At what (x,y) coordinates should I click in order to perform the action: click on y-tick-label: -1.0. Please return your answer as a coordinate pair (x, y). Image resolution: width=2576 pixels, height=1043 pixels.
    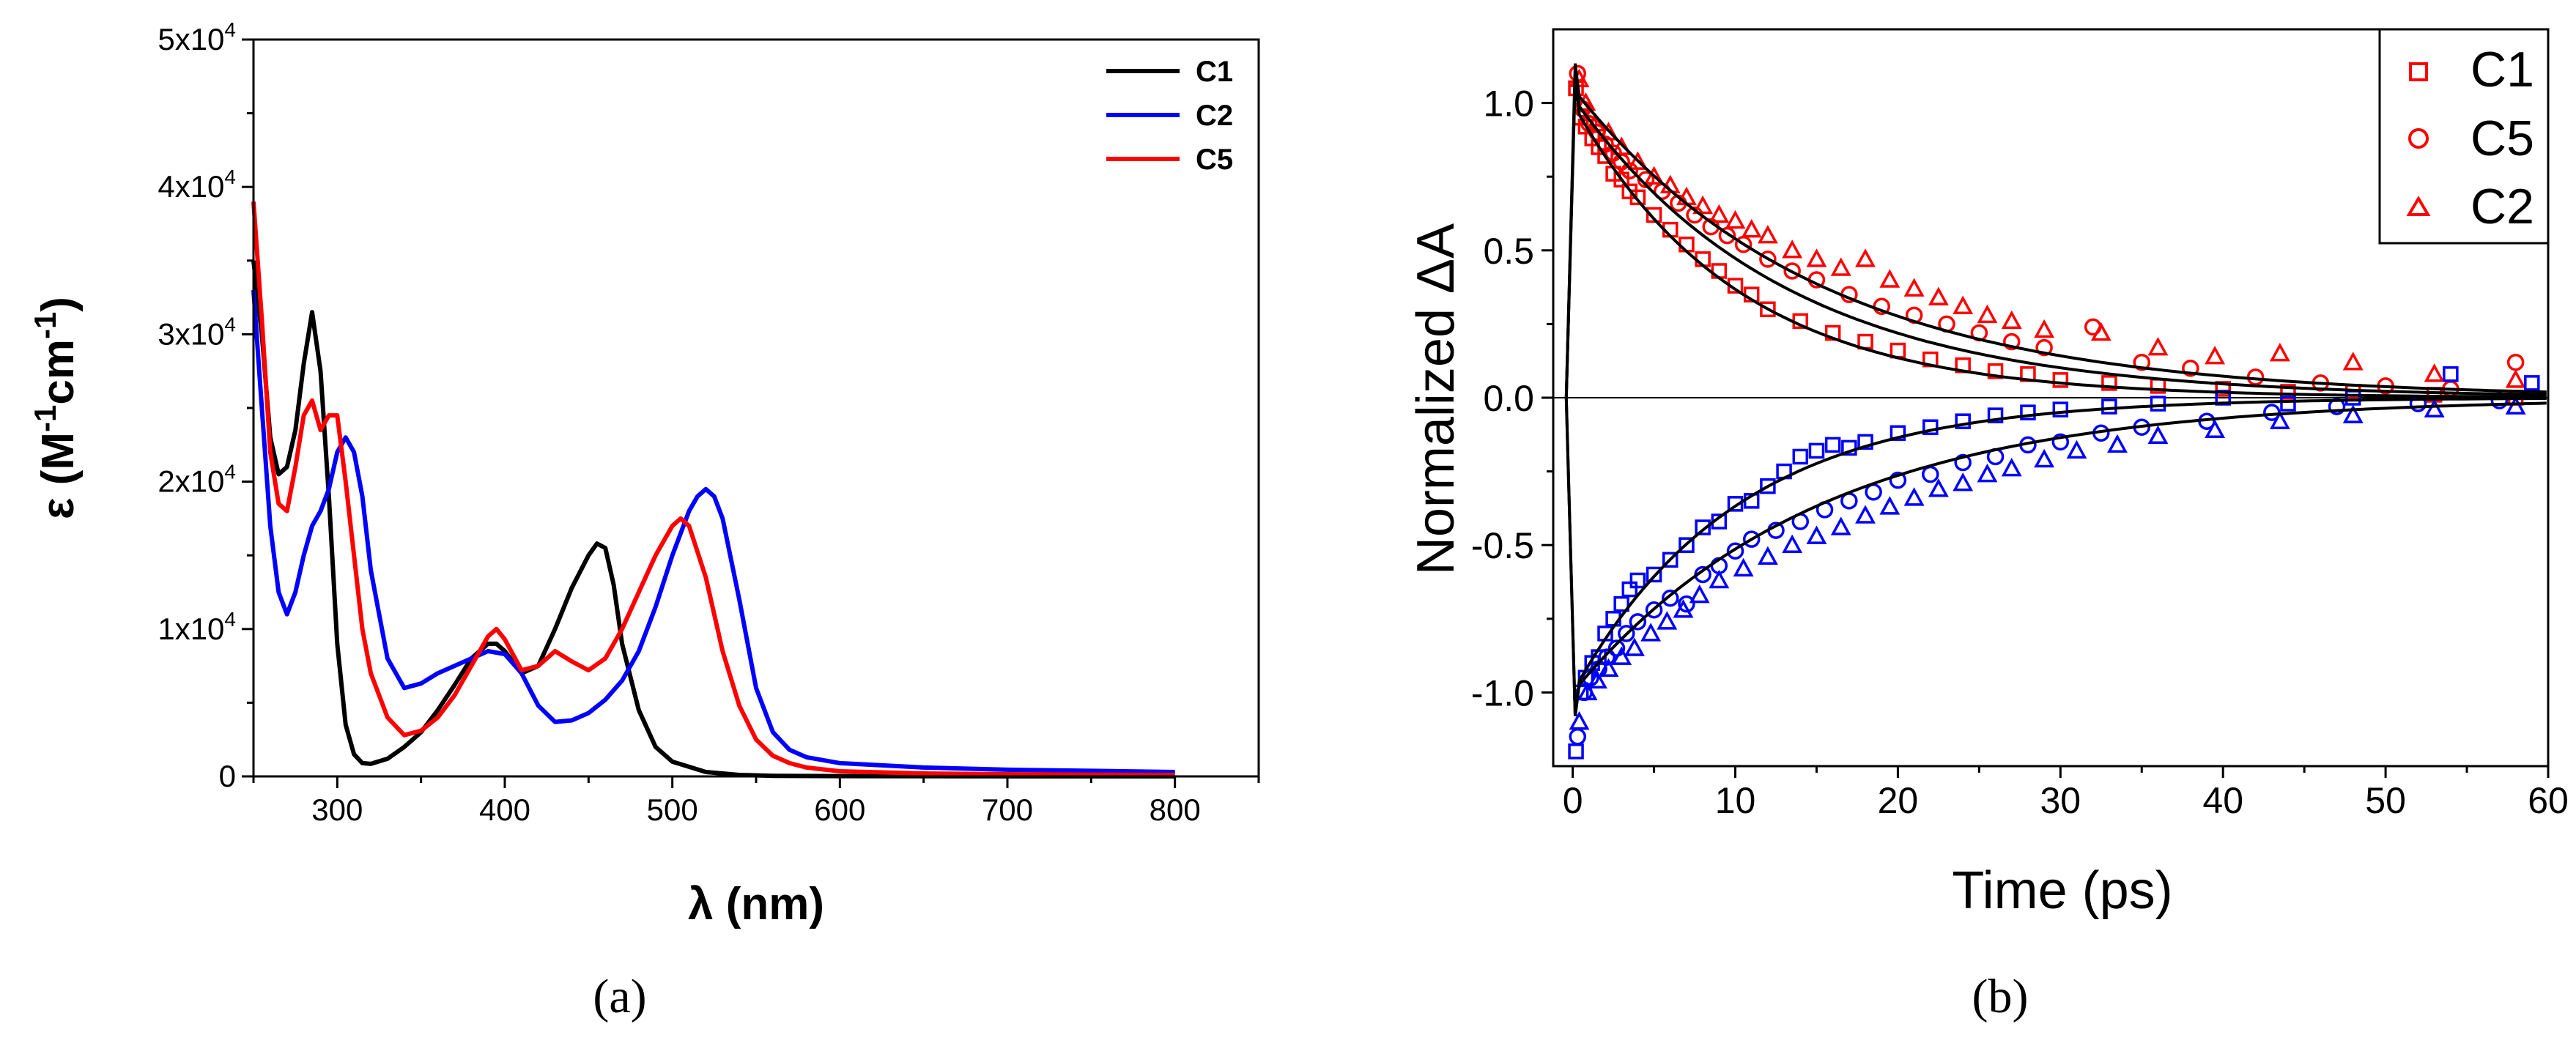
    Looking at the image, I should click on (1502, 692).